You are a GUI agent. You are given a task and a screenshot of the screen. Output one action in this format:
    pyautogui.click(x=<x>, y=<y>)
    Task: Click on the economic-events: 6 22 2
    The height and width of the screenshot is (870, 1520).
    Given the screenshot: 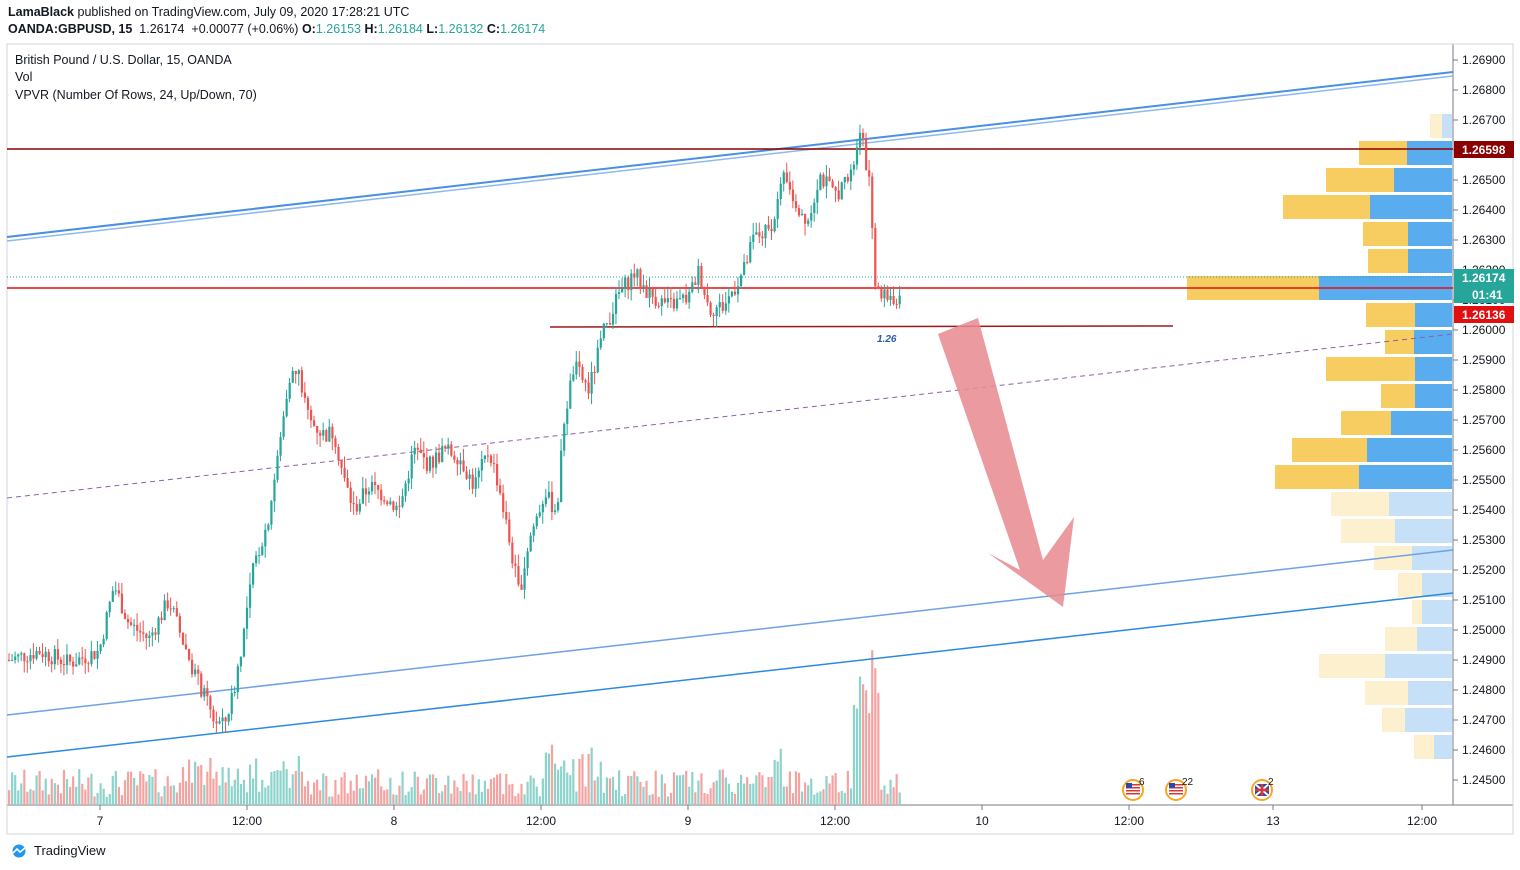 What is the action you would take?
    pyautogui.click(x=1198, y=789)
    